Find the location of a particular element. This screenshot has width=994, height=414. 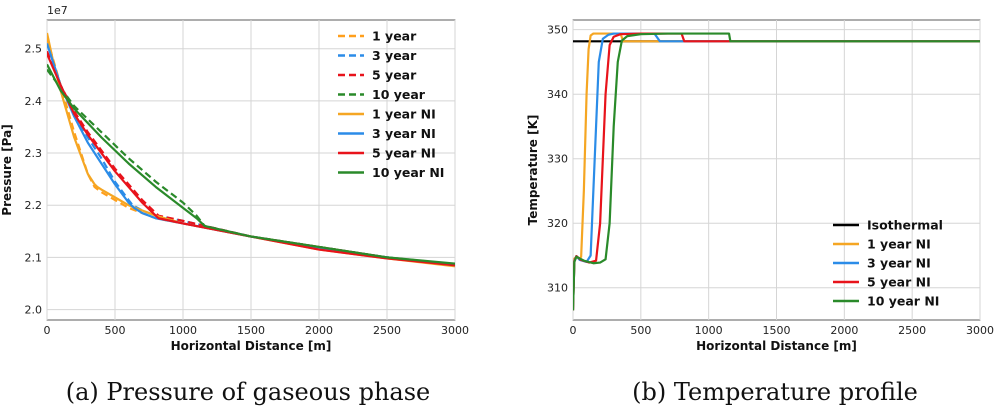

y-tick-label: 2.2 is located at coordinates (34, 205).